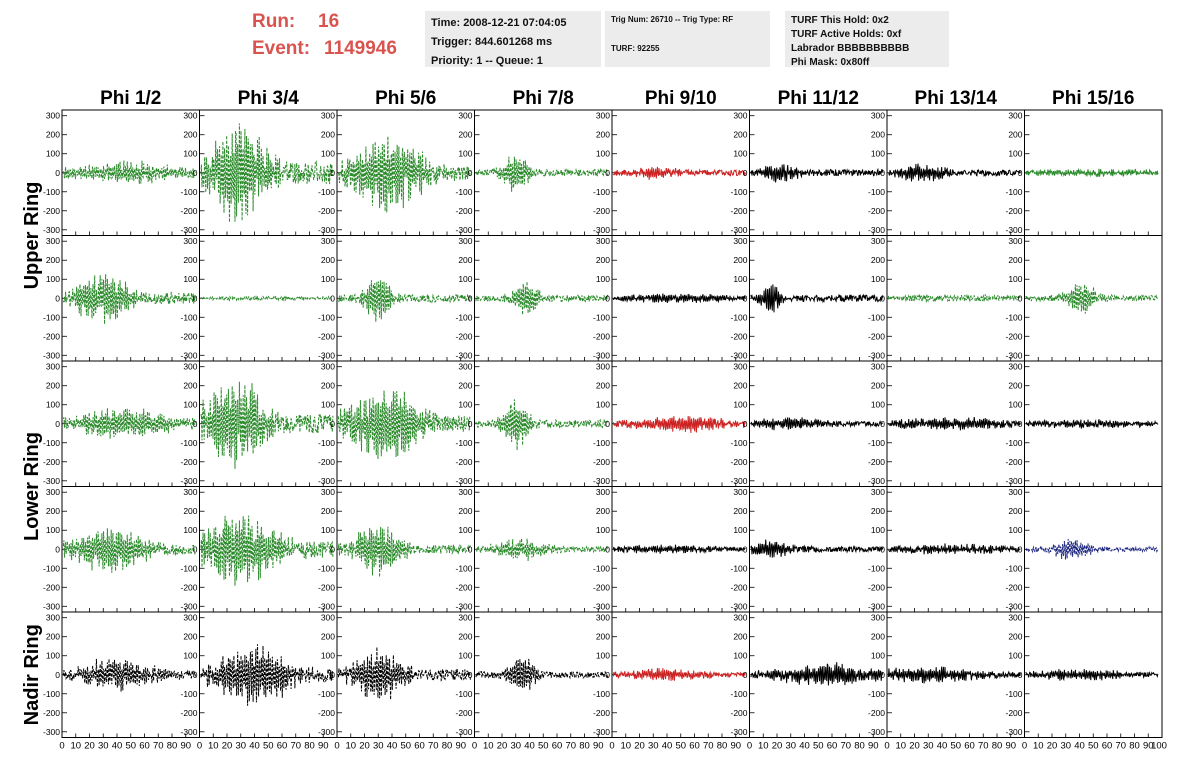  I want to click on x-tick-label: 20, so click(639, 746).